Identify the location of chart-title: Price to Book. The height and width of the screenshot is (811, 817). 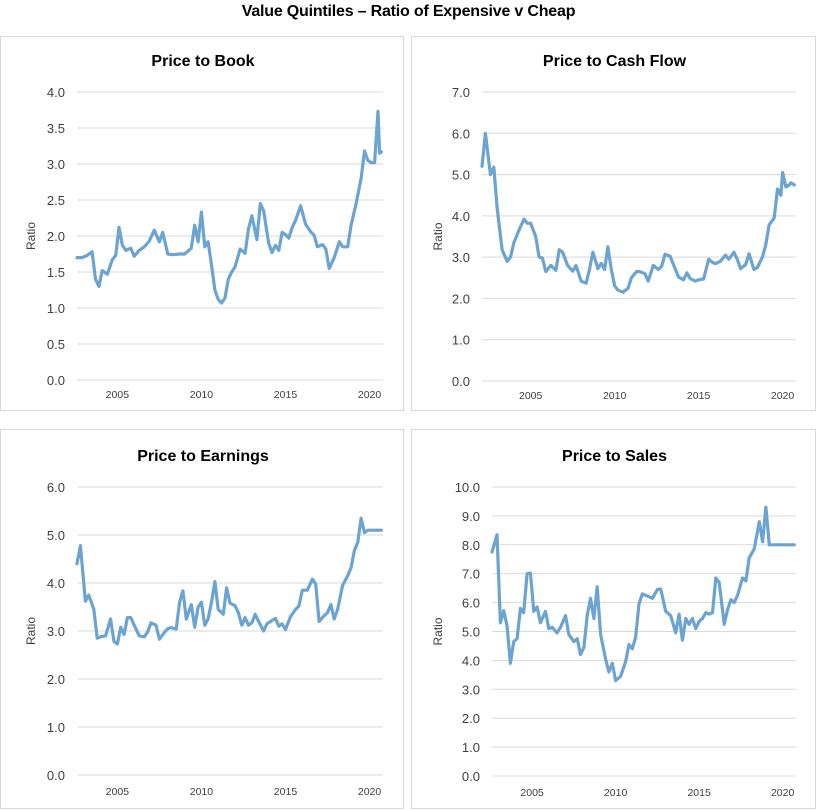
(202, 61).